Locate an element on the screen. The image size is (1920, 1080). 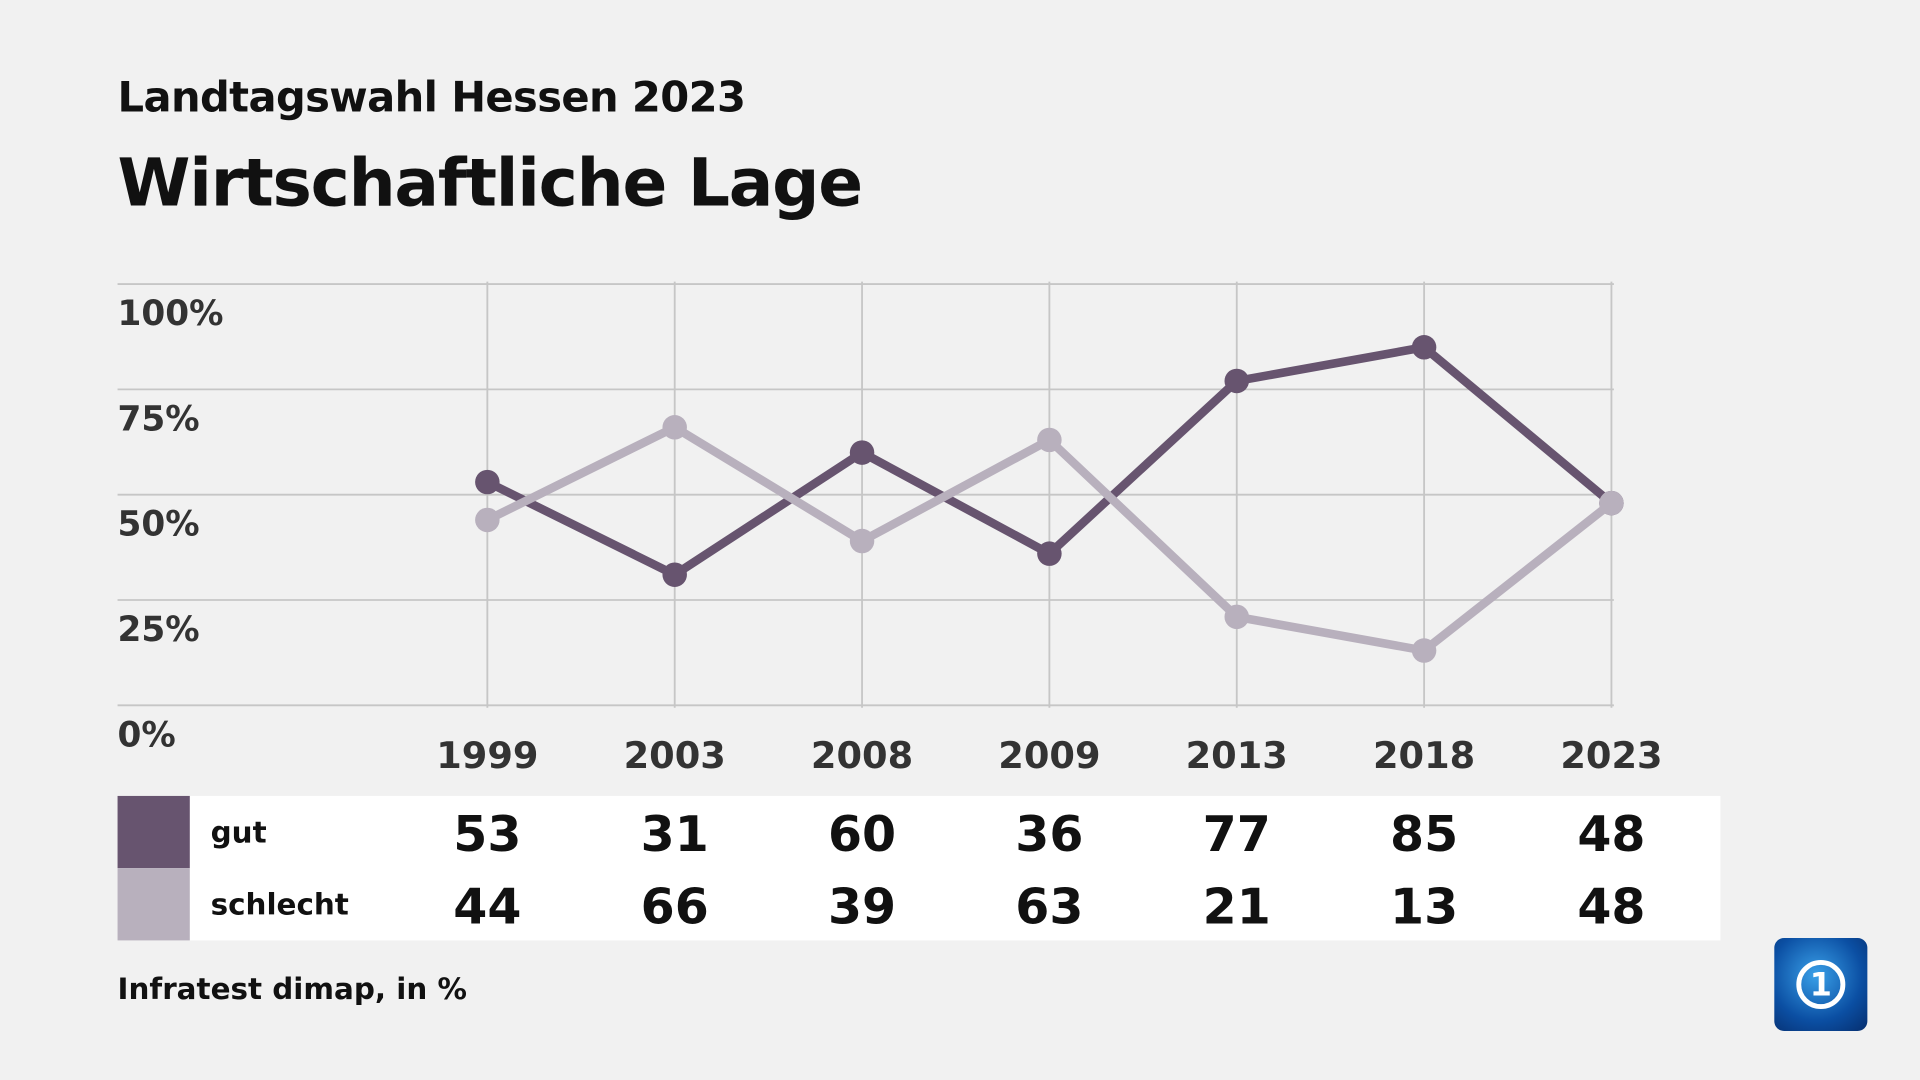
x-tick-label: 1999 is located at coordinates (487, 756).